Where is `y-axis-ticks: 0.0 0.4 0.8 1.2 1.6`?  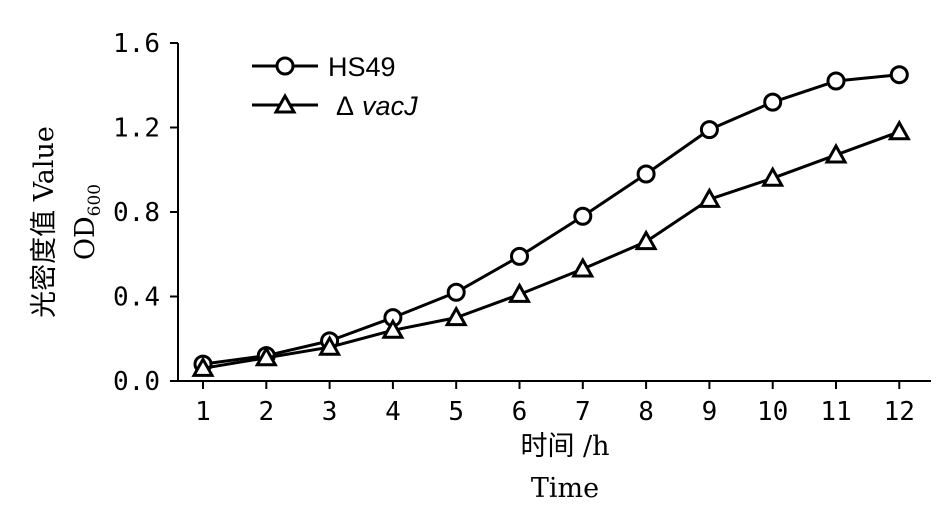
y-axis-ticks: 0.0 0.4 0.8 1.2 1.6 is located at coordinates (145, 213).